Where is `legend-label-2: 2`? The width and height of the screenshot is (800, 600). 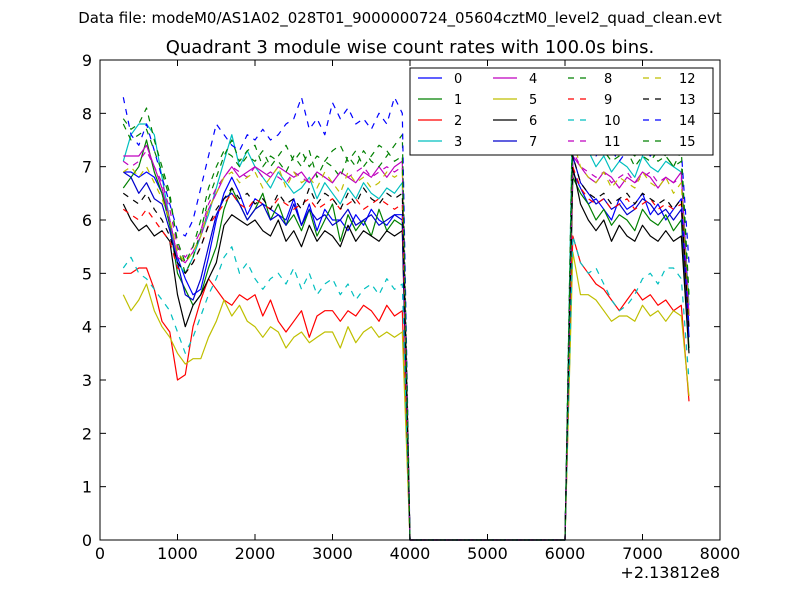 legend-label-2: 2 is located at coordinates (458, 121).